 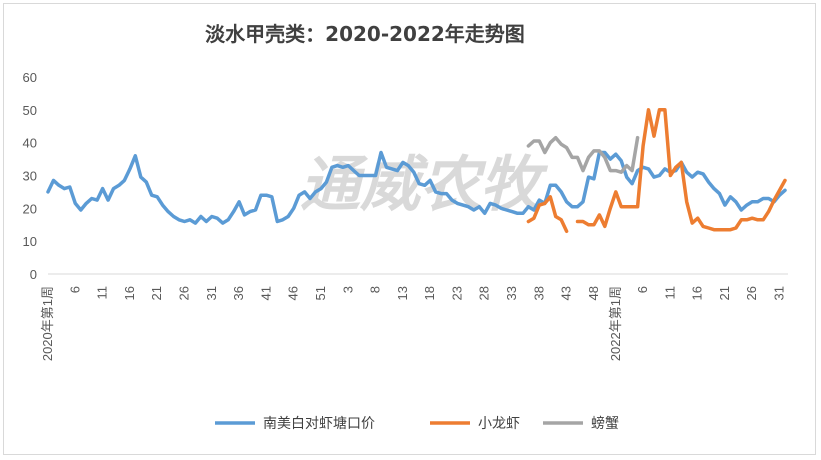 I want to click on legend-label: 螃蟹, so click(x=605, y=423).